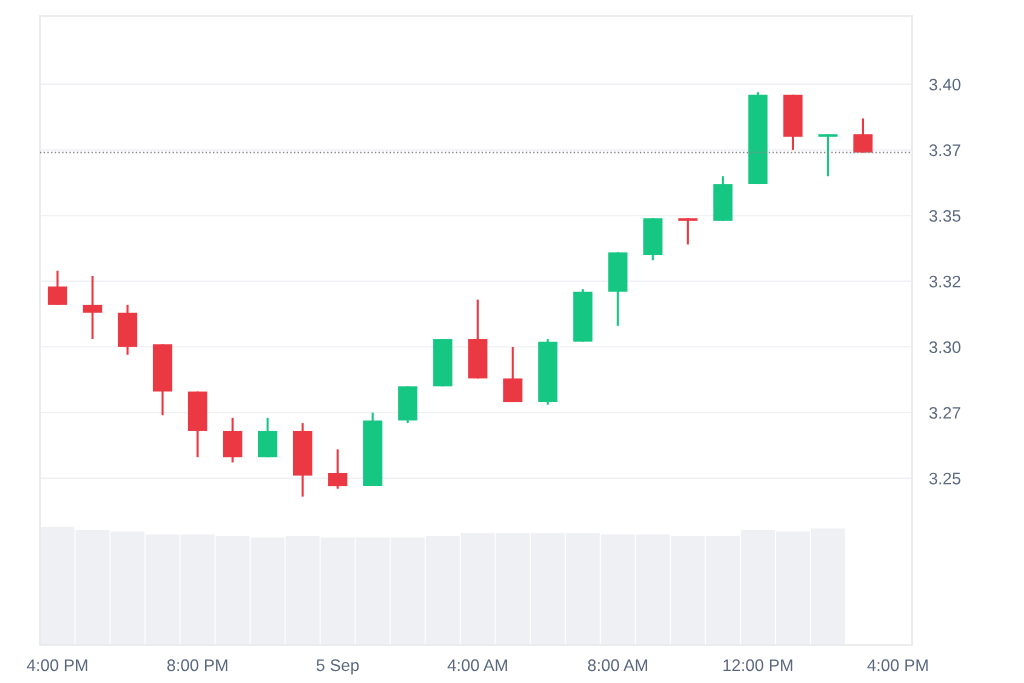  What do you see at coordinates (617, 665) in the screenshot?
I see `x-tick-label: 8:00 AM` at bounding box center [617, 665].